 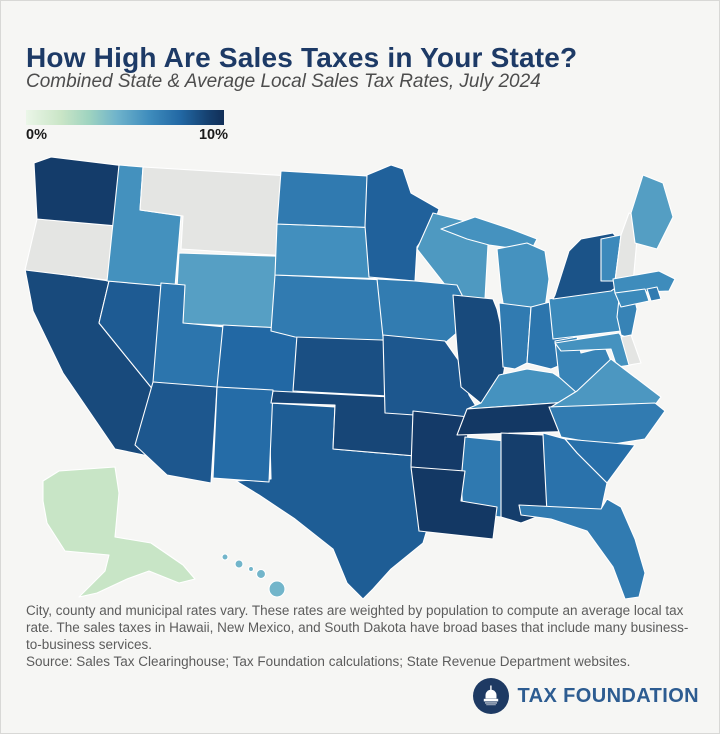 I want to click on state-me, so click(x=652, y=212).